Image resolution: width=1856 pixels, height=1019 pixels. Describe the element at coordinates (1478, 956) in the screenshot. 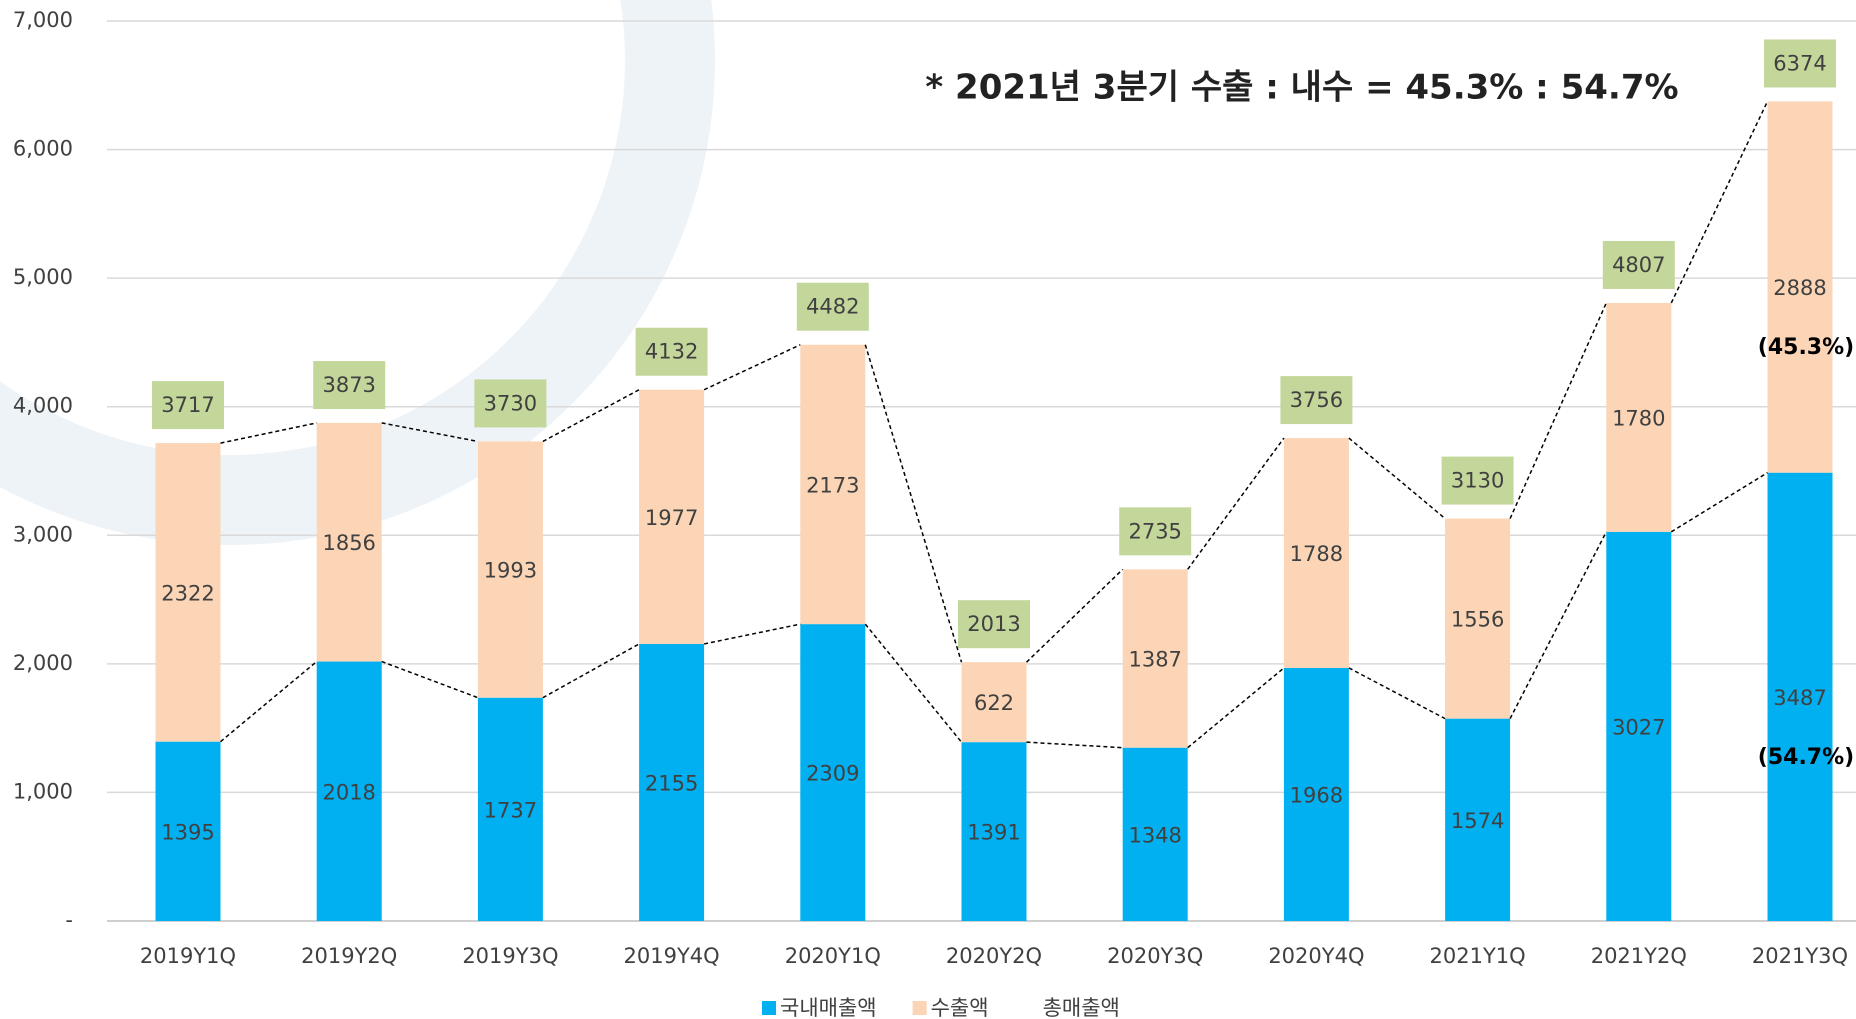

I see `x-tick-label: 2021Y1Q` at that location.